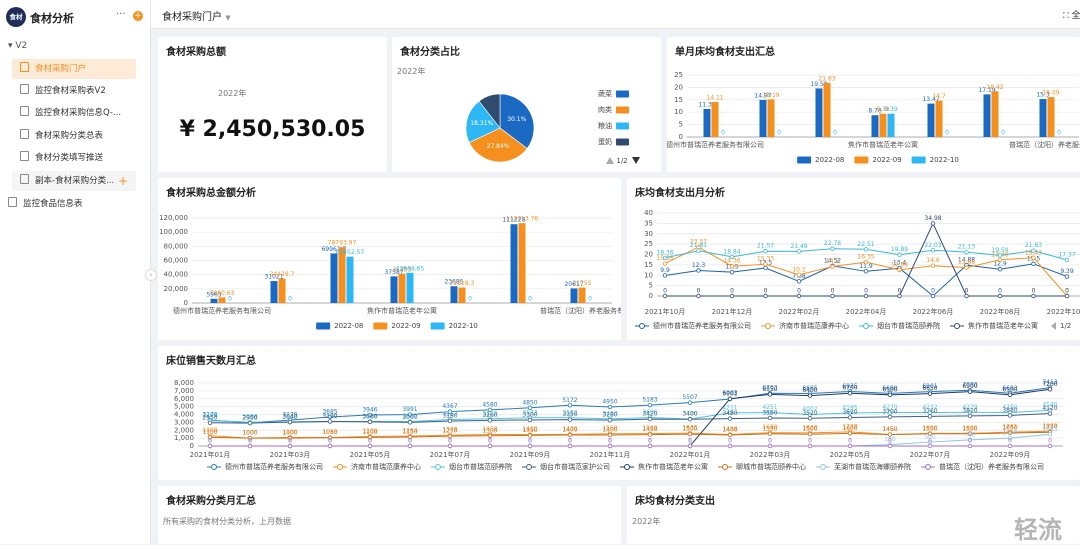 The width and height of the screenshot is (1080, 545). Describe the element at coordinates (52, 18) in the screenshot. I see `app-title: 食材分析` at that location.